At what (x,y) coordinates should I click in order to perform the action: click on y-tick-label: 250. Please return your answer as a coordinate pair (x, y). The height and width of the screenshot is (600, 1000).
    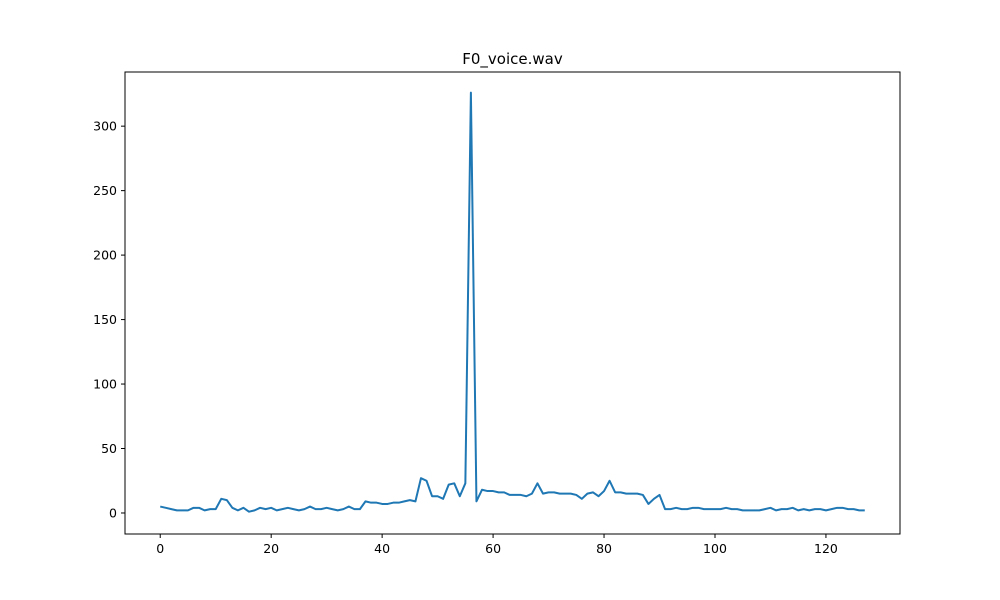
    Looking at the image, I should click on (105, 190).